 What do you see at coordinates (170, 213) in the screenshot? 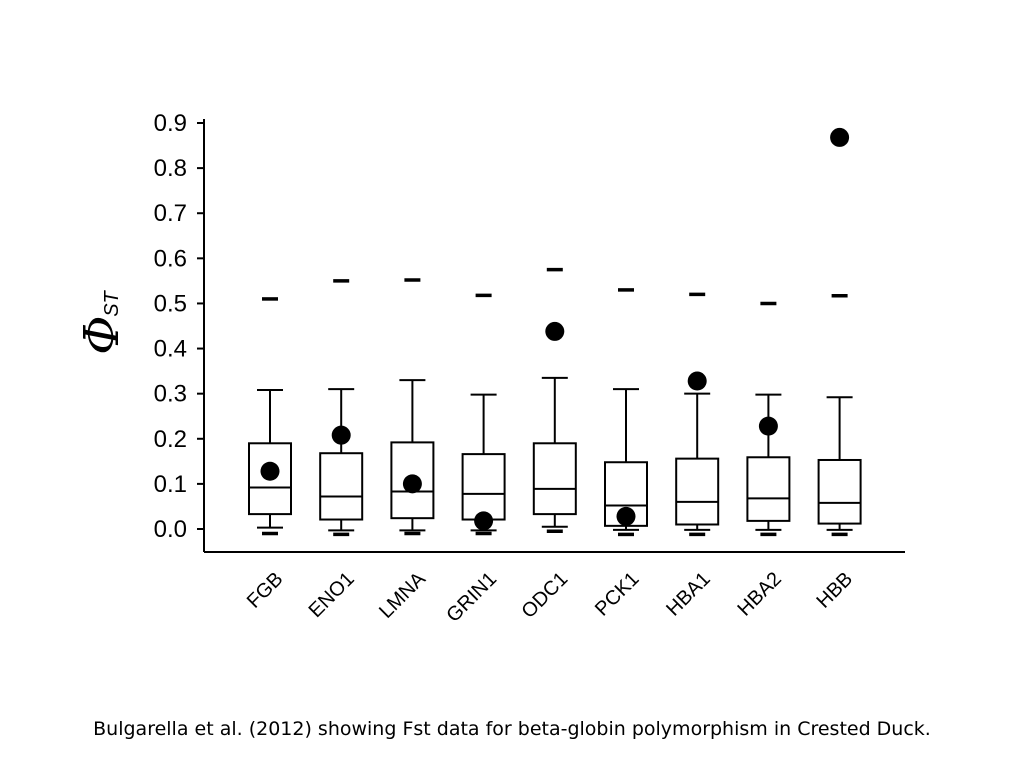
I see `y-tick-label: 0.7` at bounding box center [170, 213].